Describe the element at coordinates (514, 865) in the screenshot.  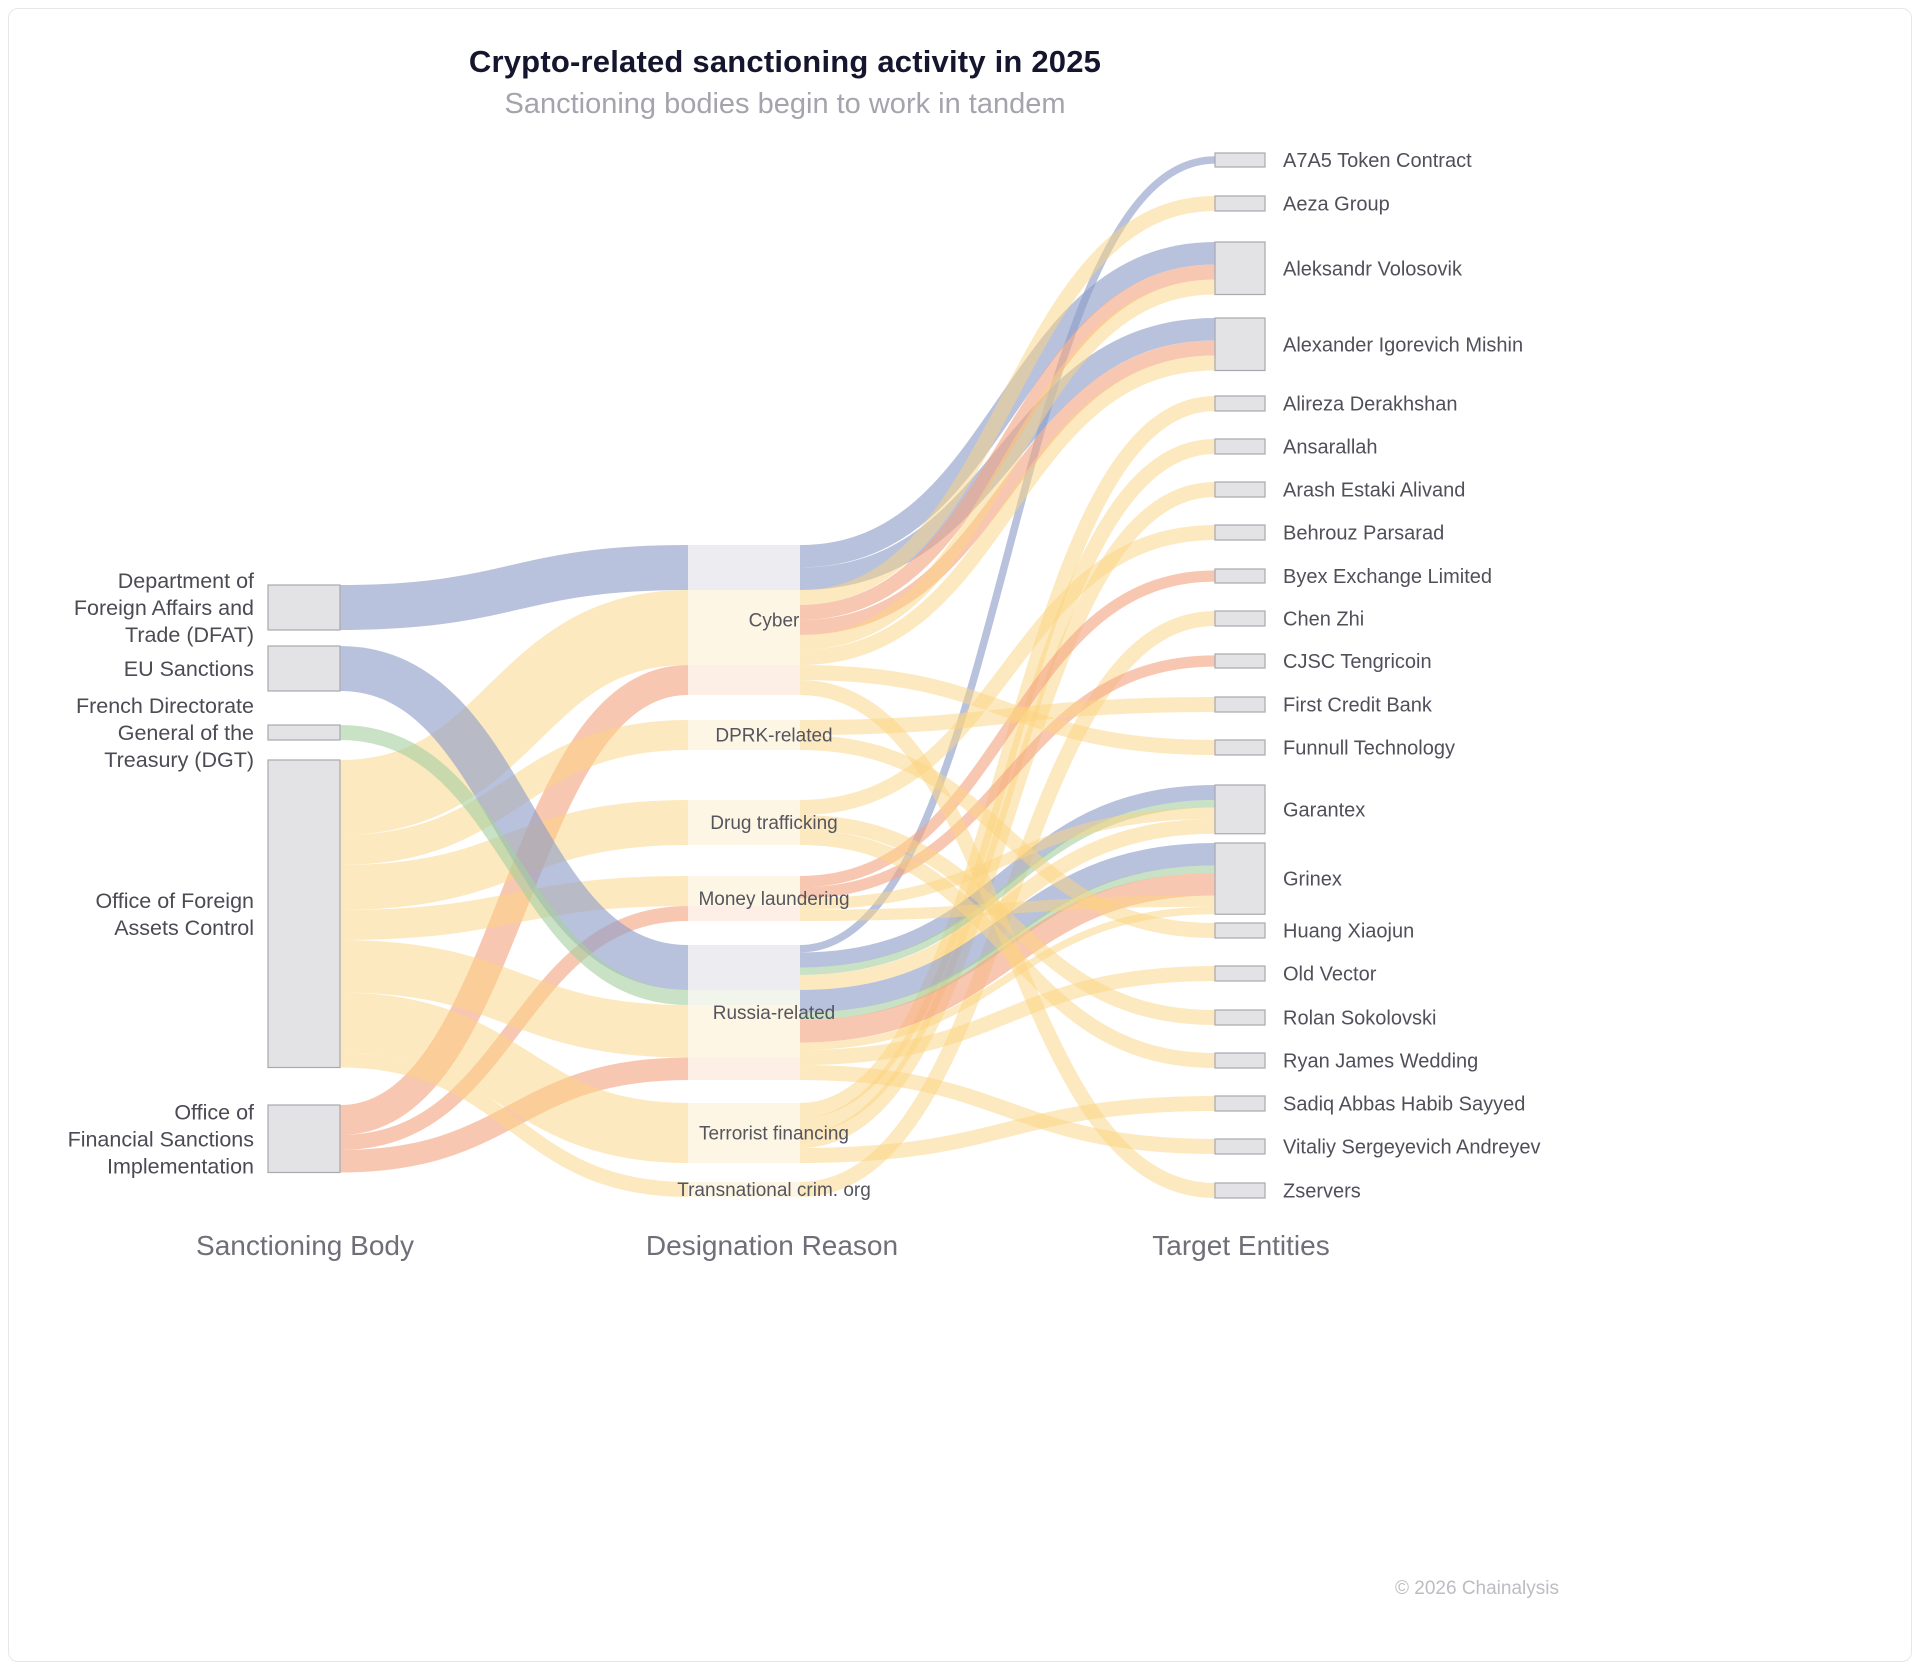
I see `flow-dgt-russia` at that location.